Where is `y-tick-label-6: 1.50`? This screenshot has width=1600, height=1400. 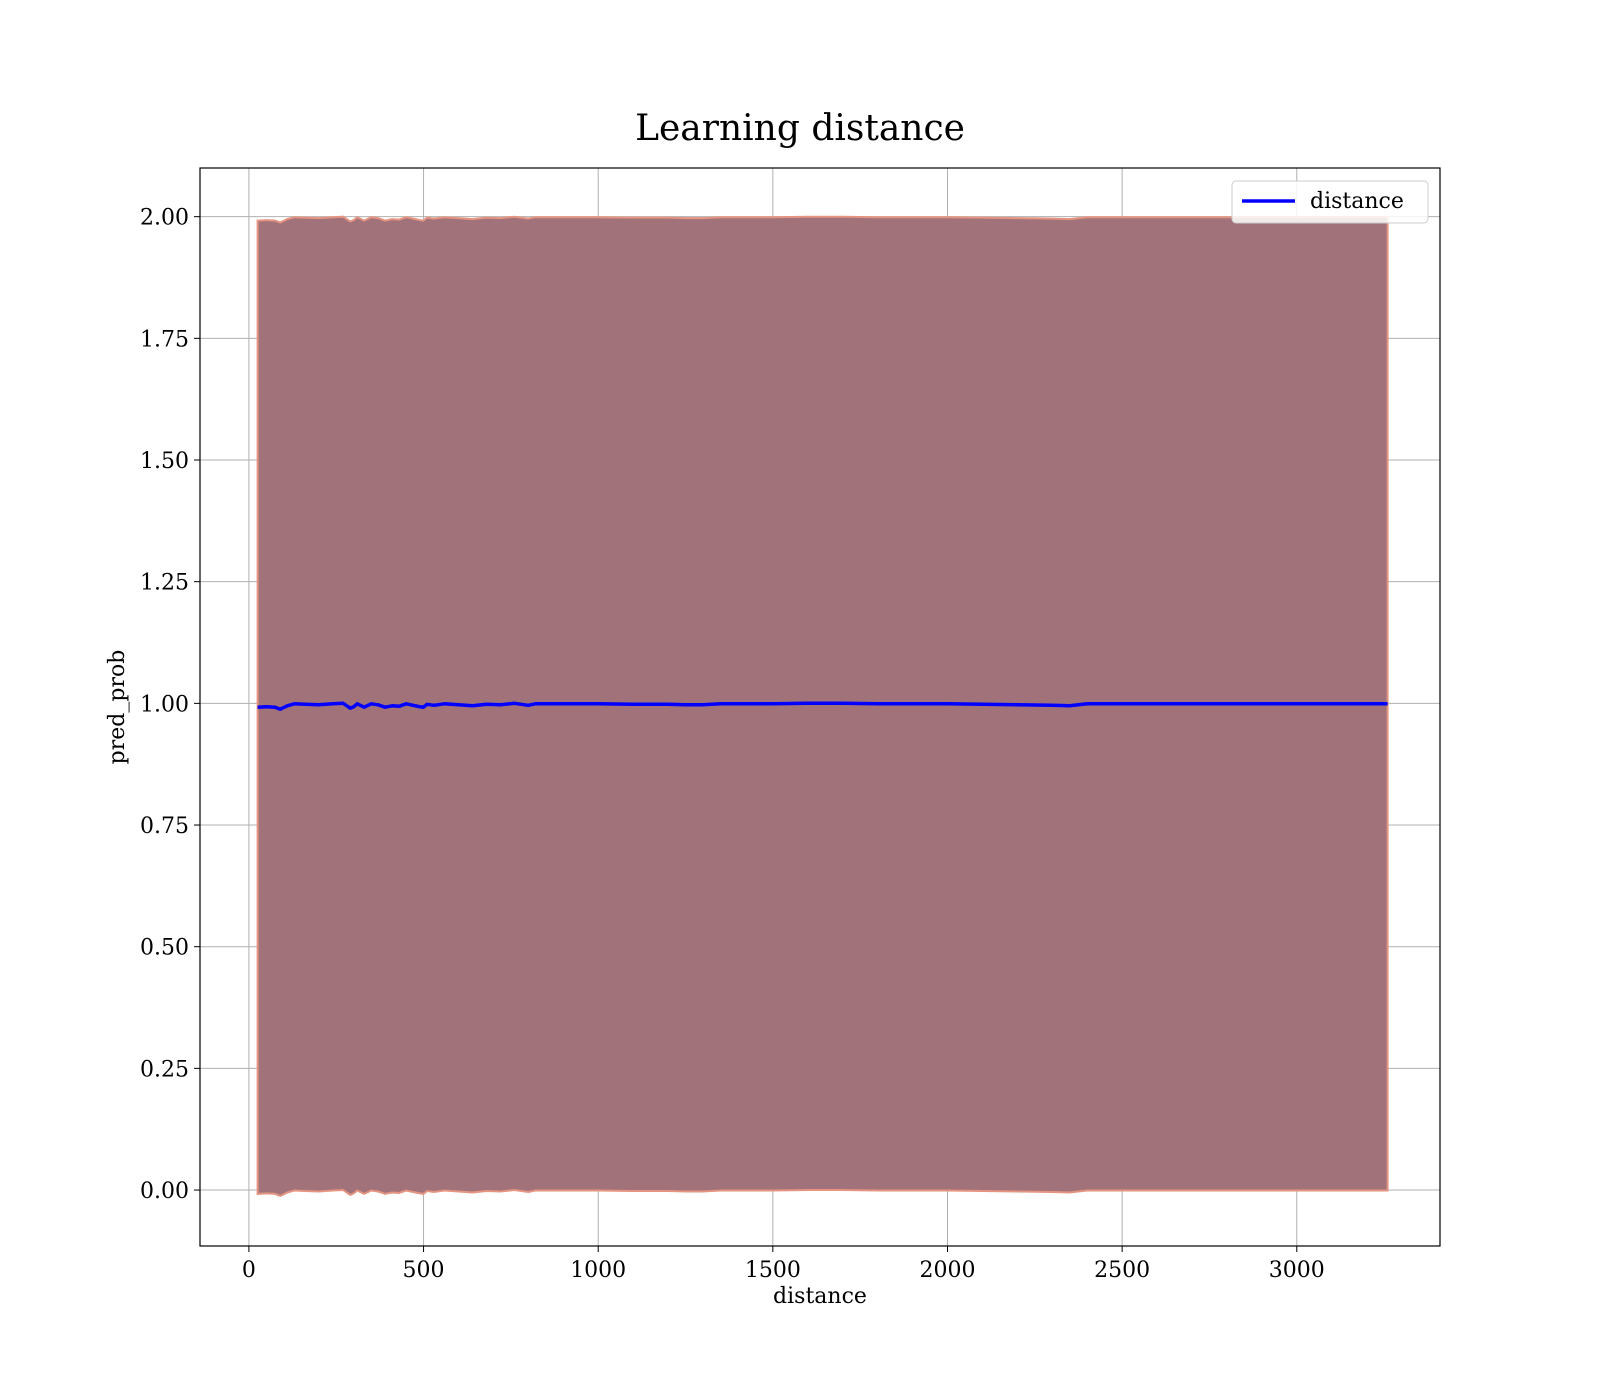 y-tick-label-6: 1.50 is located at coordinates (164, 461).